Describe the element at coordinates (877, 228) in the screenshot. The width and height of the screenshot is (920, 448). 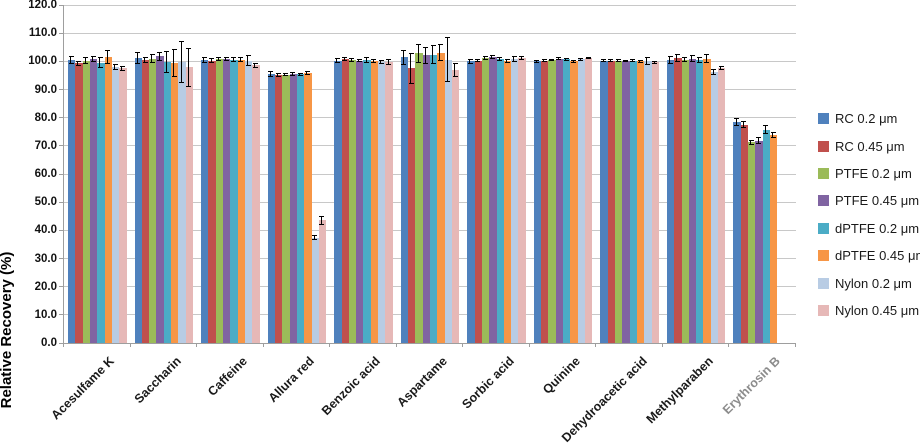
I see `legend-label: dPTFE 0.2 μm` at that location.